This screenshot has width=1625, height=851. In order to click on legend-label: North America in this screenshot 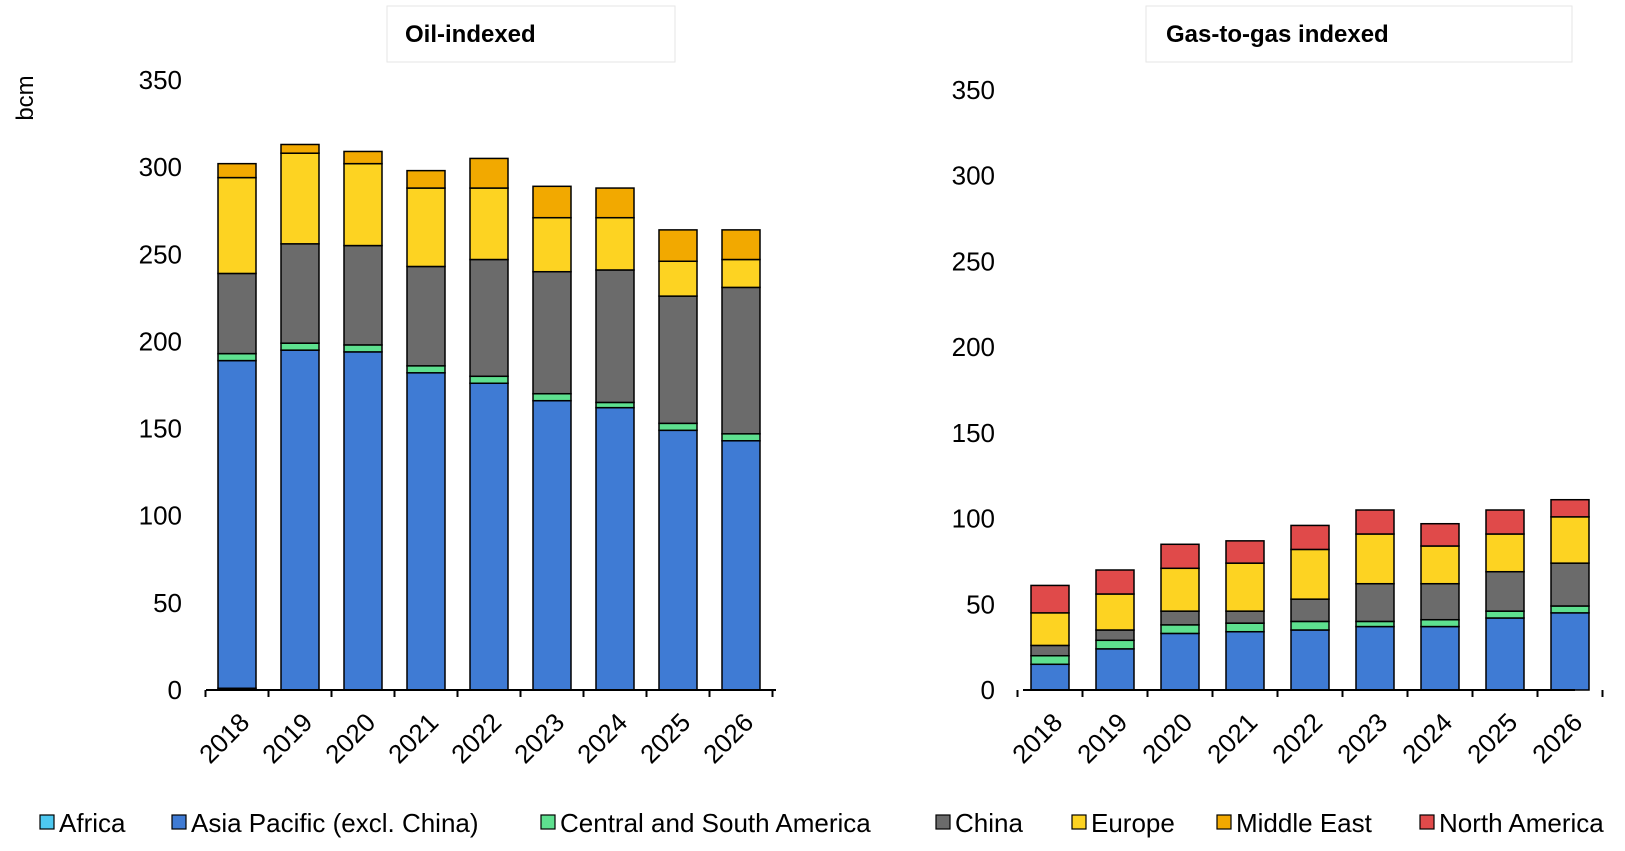, I will do `click(1521, 823)`.